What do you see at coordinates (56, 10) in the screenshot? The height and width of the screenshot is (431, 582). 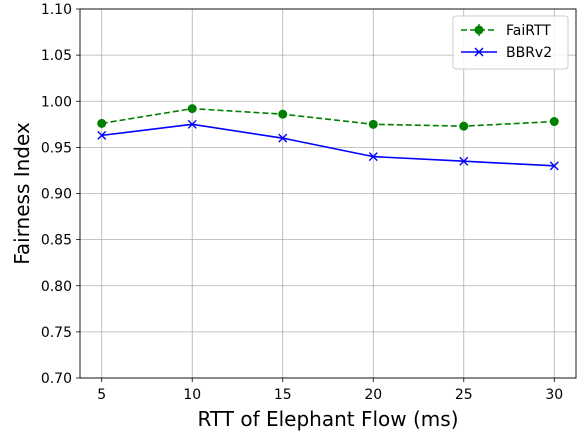 I see `y-tick-label: 1.10` at bounding box center [56, 10].